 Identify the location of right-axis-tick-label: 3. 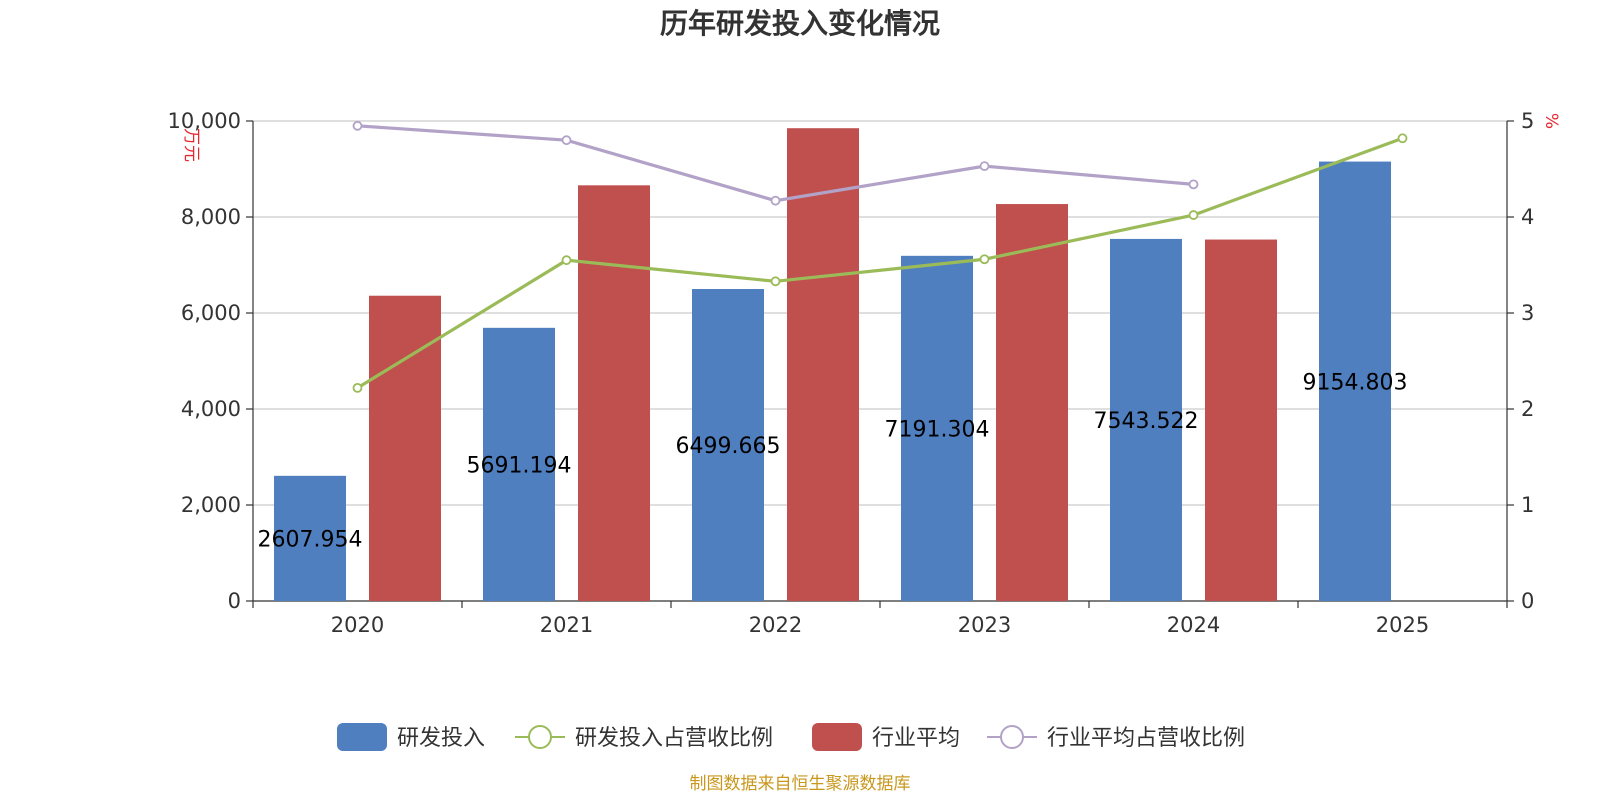
(1527, 313).